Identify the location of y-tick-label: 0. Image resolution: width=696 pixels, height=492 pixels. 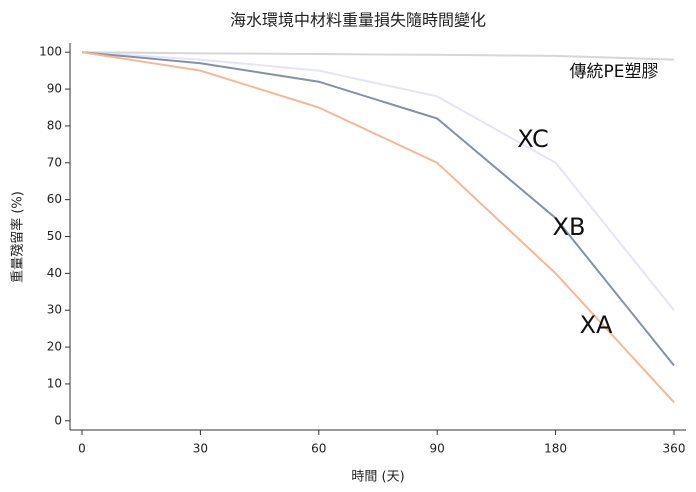
(58, 420).